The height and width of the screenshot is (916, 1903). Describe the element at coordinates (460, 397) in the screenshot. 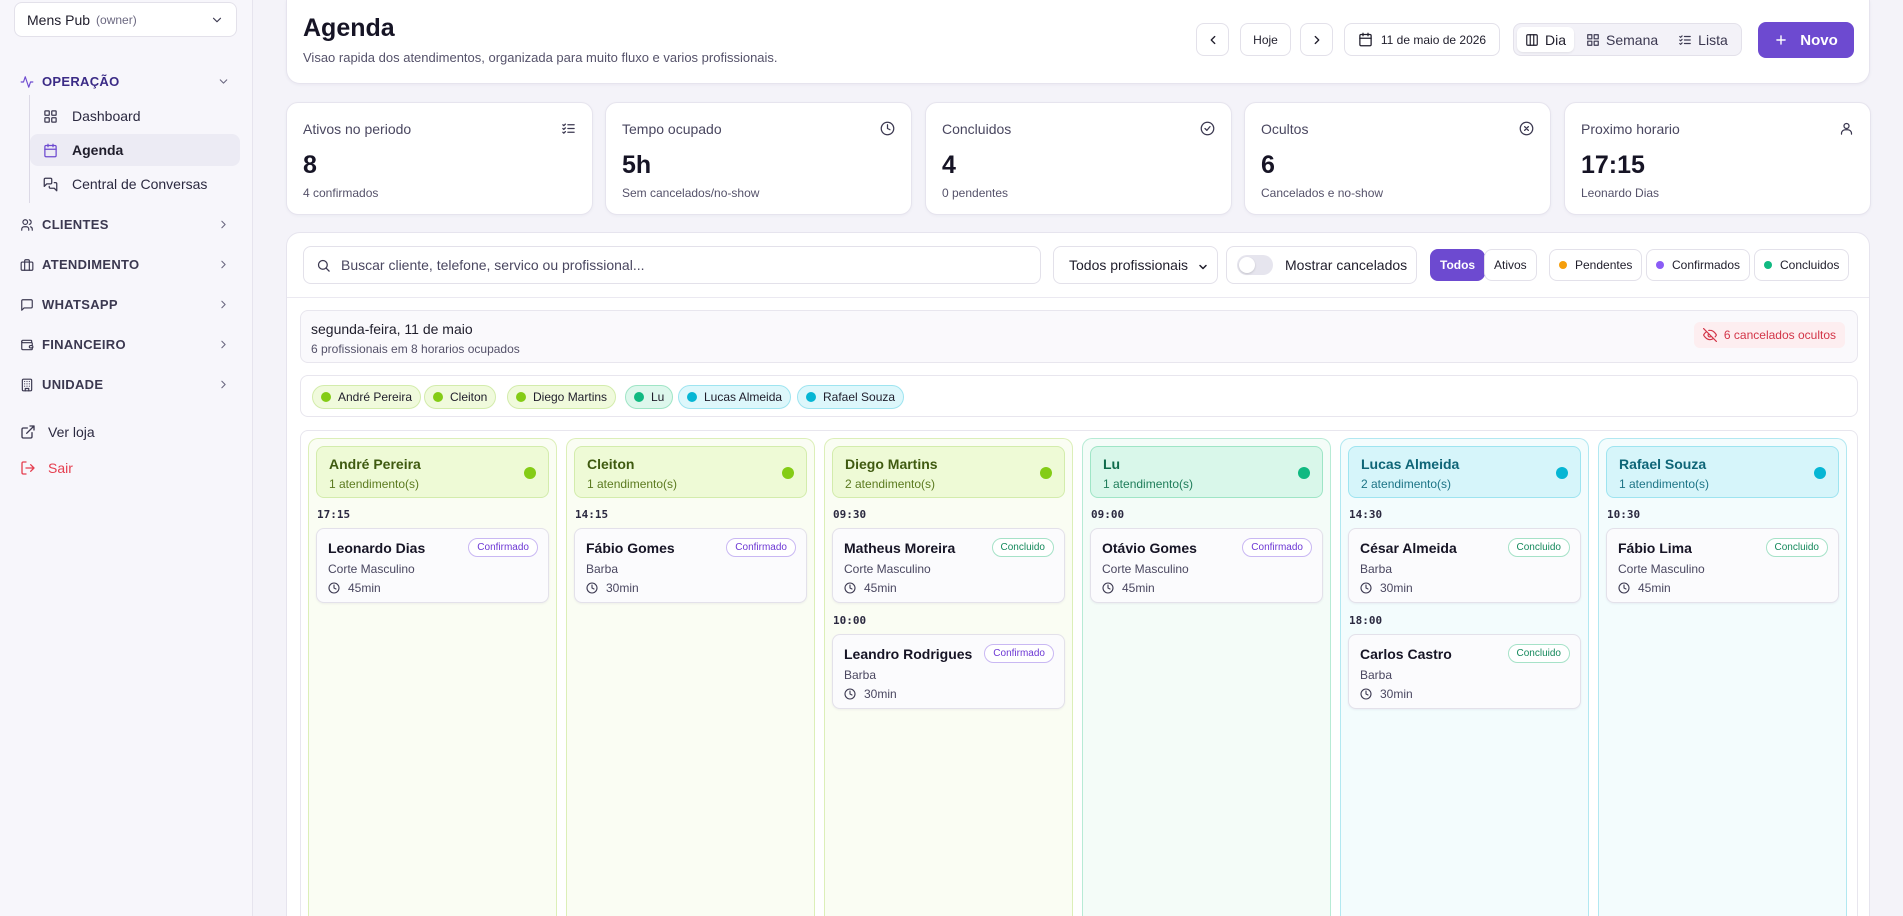

I see `legend-chip-cleiton: Cleiton` at that location.